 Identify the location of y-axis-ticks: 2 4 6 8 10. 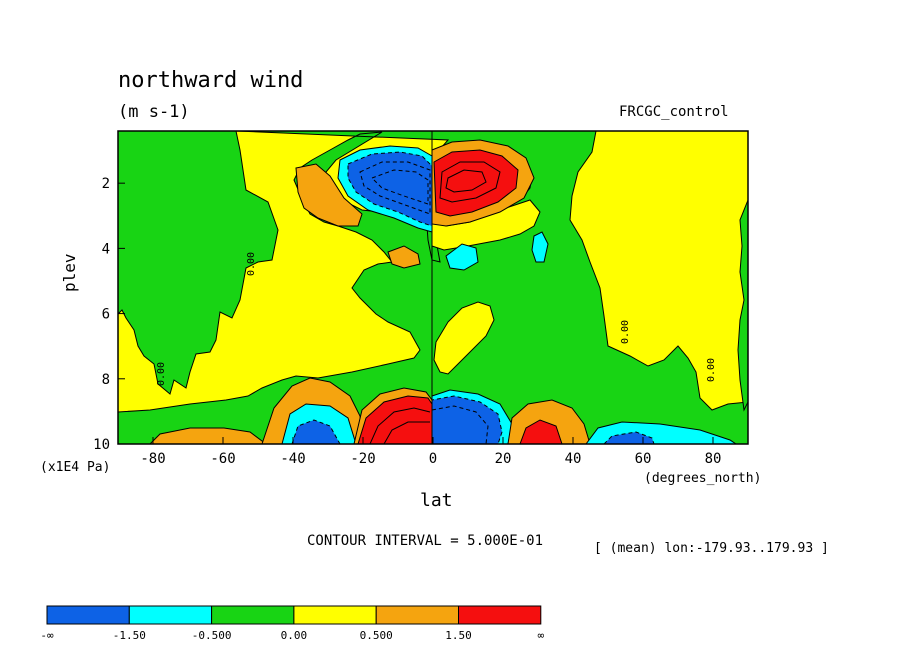
(109, 314).